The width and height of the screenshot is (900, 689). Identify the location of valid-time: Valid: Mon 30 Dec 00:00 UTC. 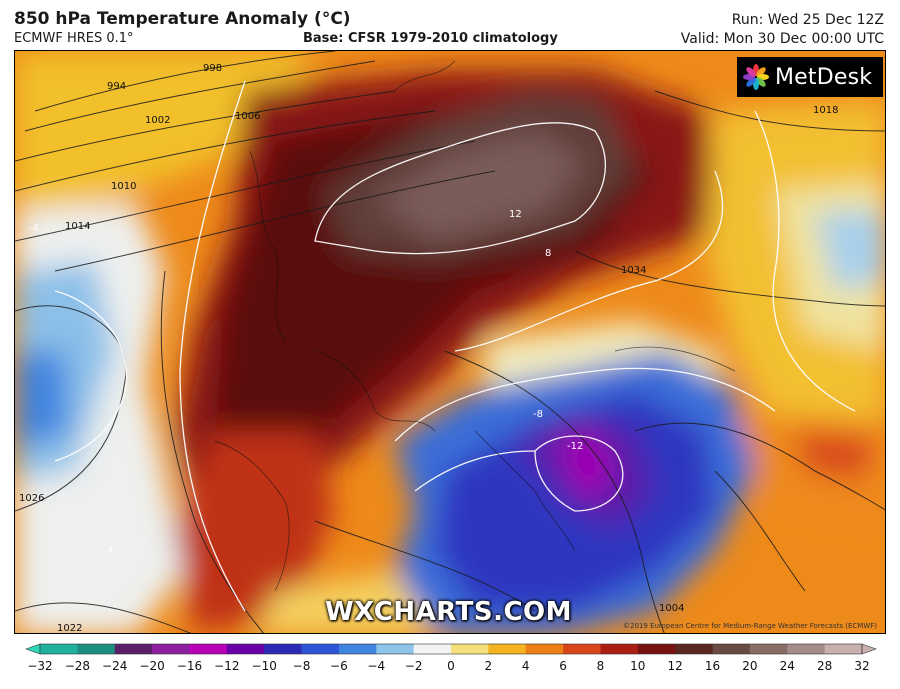
(782, 39).